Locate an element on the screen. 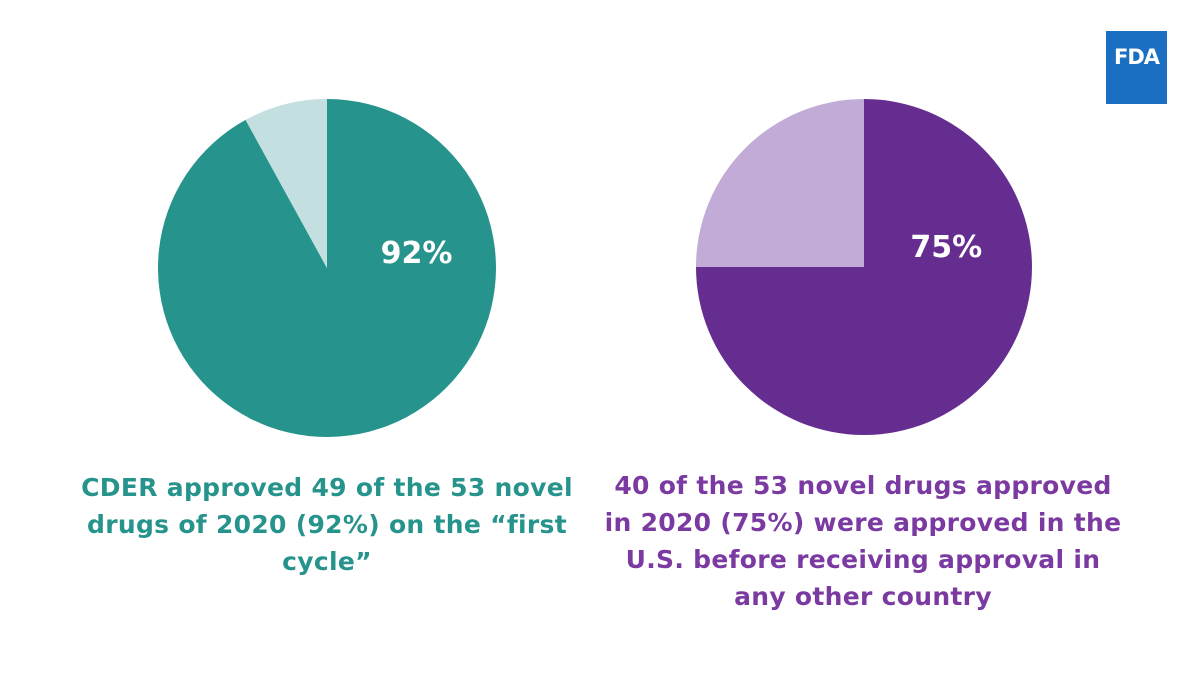 The height and width of the screenshot is (675, 1200). pie-chart-us-first-approval: 75% is located at coordinates (864, 267).